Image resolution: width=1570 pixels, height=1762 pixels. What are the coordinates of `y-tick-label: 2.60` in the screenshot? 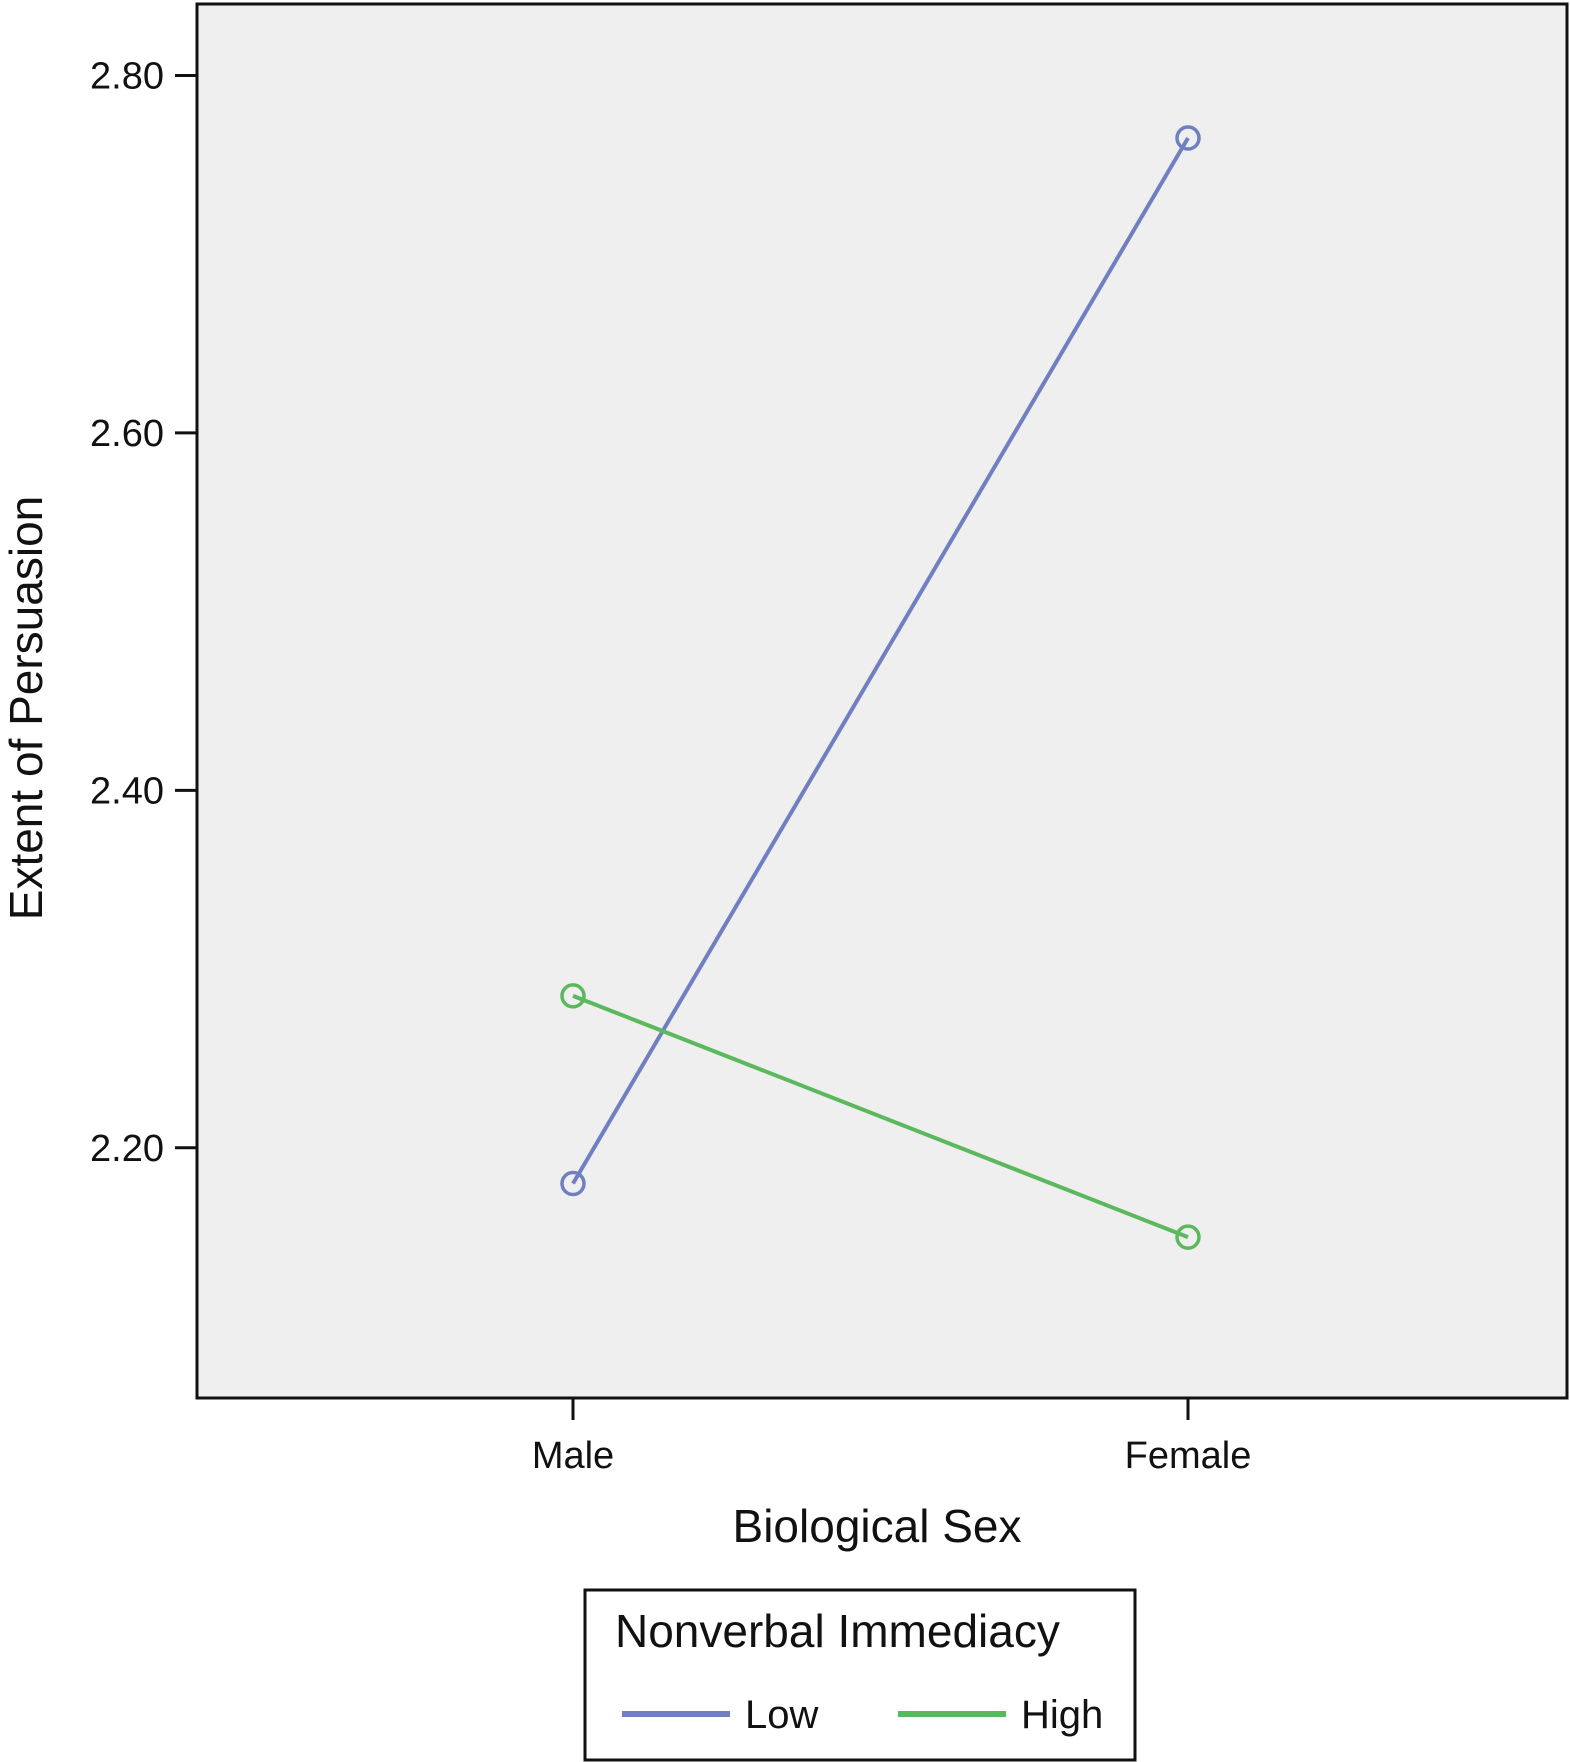 It's located at (127, 434).